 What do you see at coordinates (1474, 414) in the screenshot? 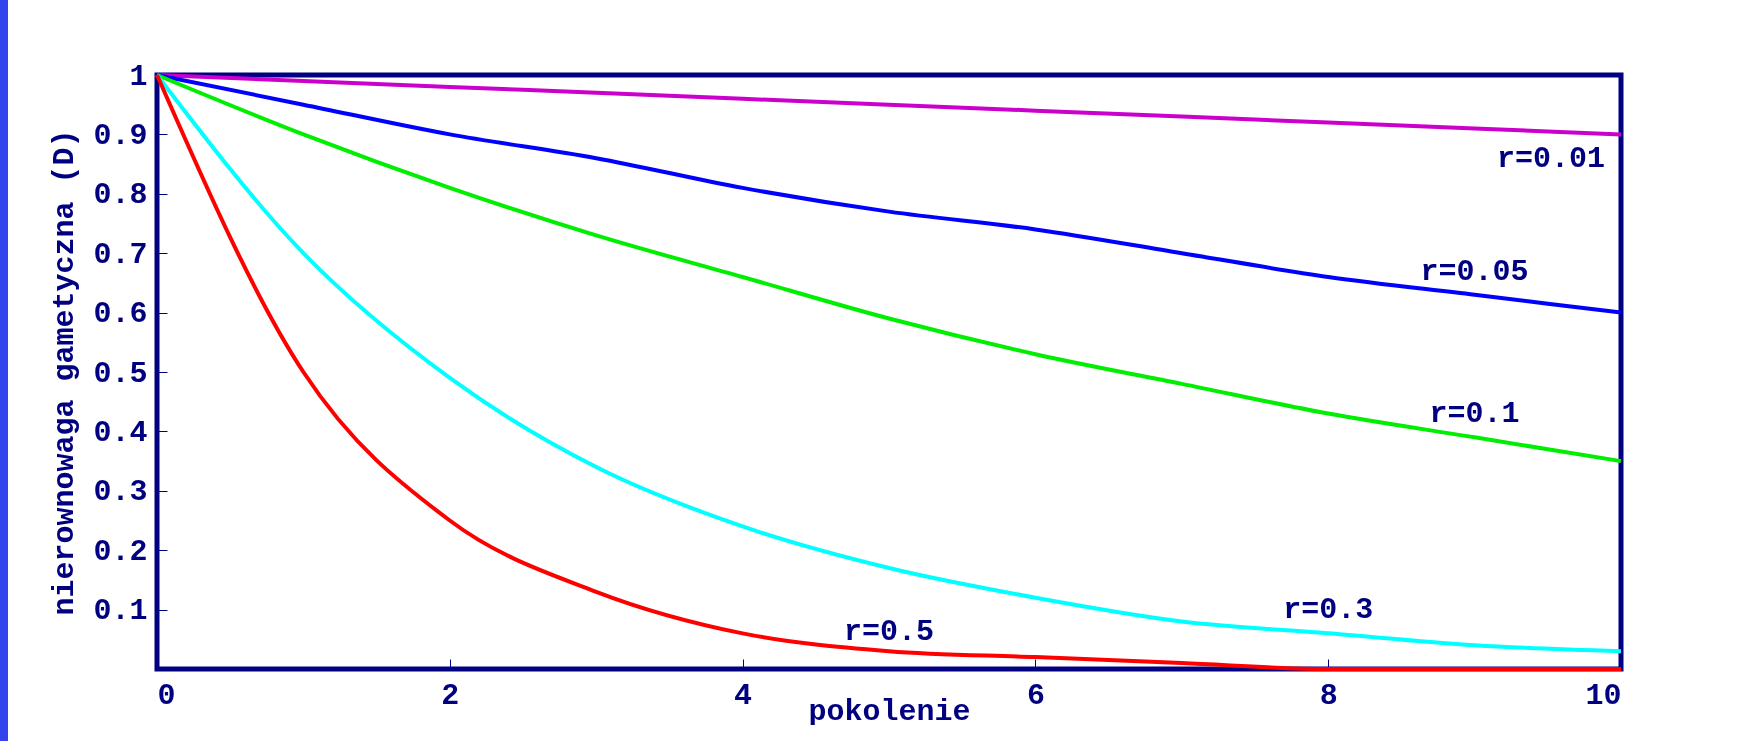
I see `series-label: r=0.1` at bounding box center [1474, 414].